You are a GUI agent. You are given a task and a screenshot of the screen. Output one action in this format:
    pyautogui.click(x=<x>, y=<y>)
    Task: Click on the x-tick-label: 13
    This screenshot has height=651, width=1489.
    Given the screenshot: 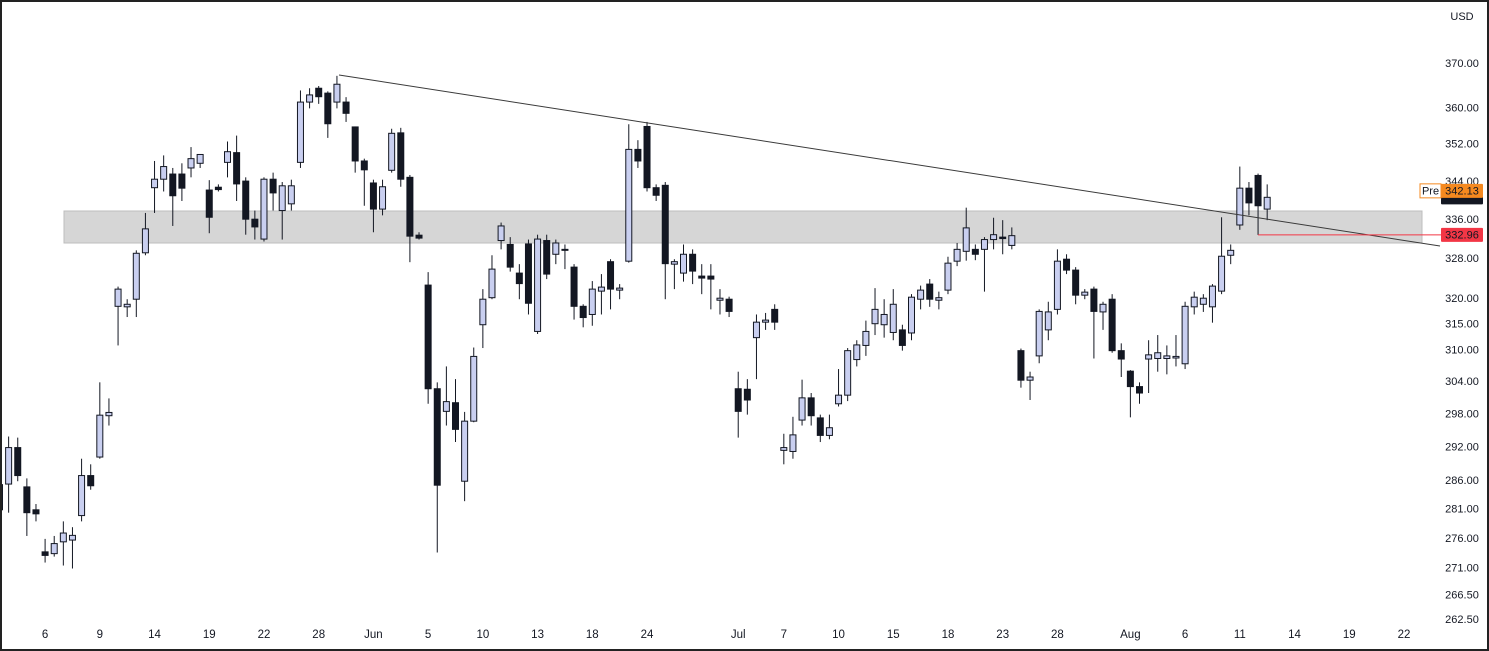 What is the action you would take?
    pyautogui.click(x=537, y=635)
    